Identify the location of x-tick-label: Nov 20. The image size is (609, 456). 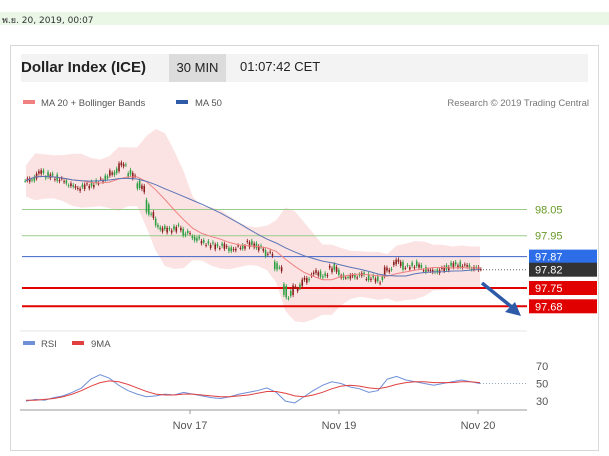
(478, 426).